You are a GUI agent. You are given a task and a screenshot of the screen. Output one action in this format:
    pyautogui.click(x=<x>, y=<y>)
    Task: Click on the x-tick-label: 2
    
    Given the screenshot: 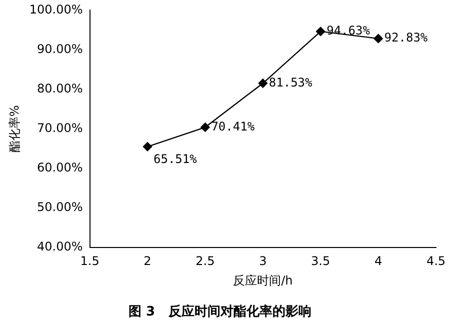 What is the action you would take?
    pyautogui.click(x=148, y=261)
    